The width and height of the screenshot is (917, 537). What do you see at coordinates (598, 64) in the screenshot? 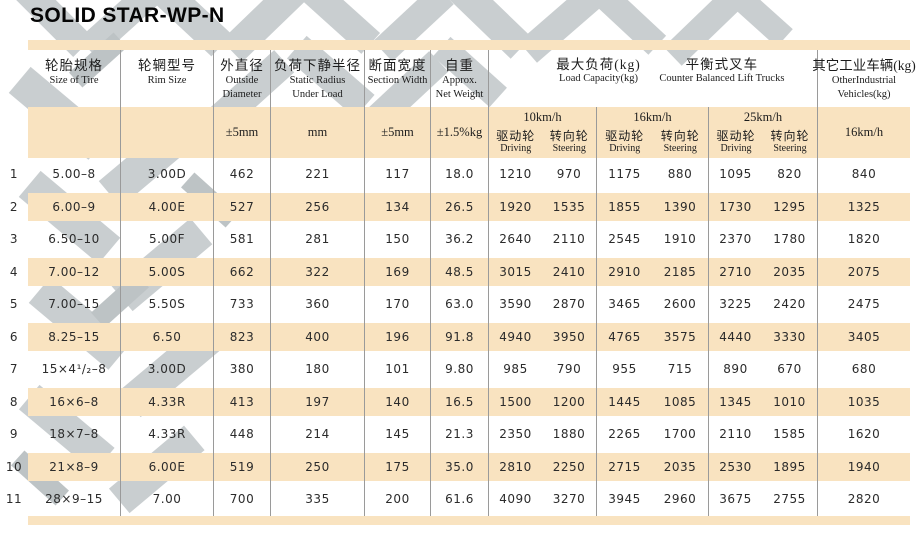
I see `header-load-capacity-cn: 最大负荷(kg)` at bounding box center [598, 64].